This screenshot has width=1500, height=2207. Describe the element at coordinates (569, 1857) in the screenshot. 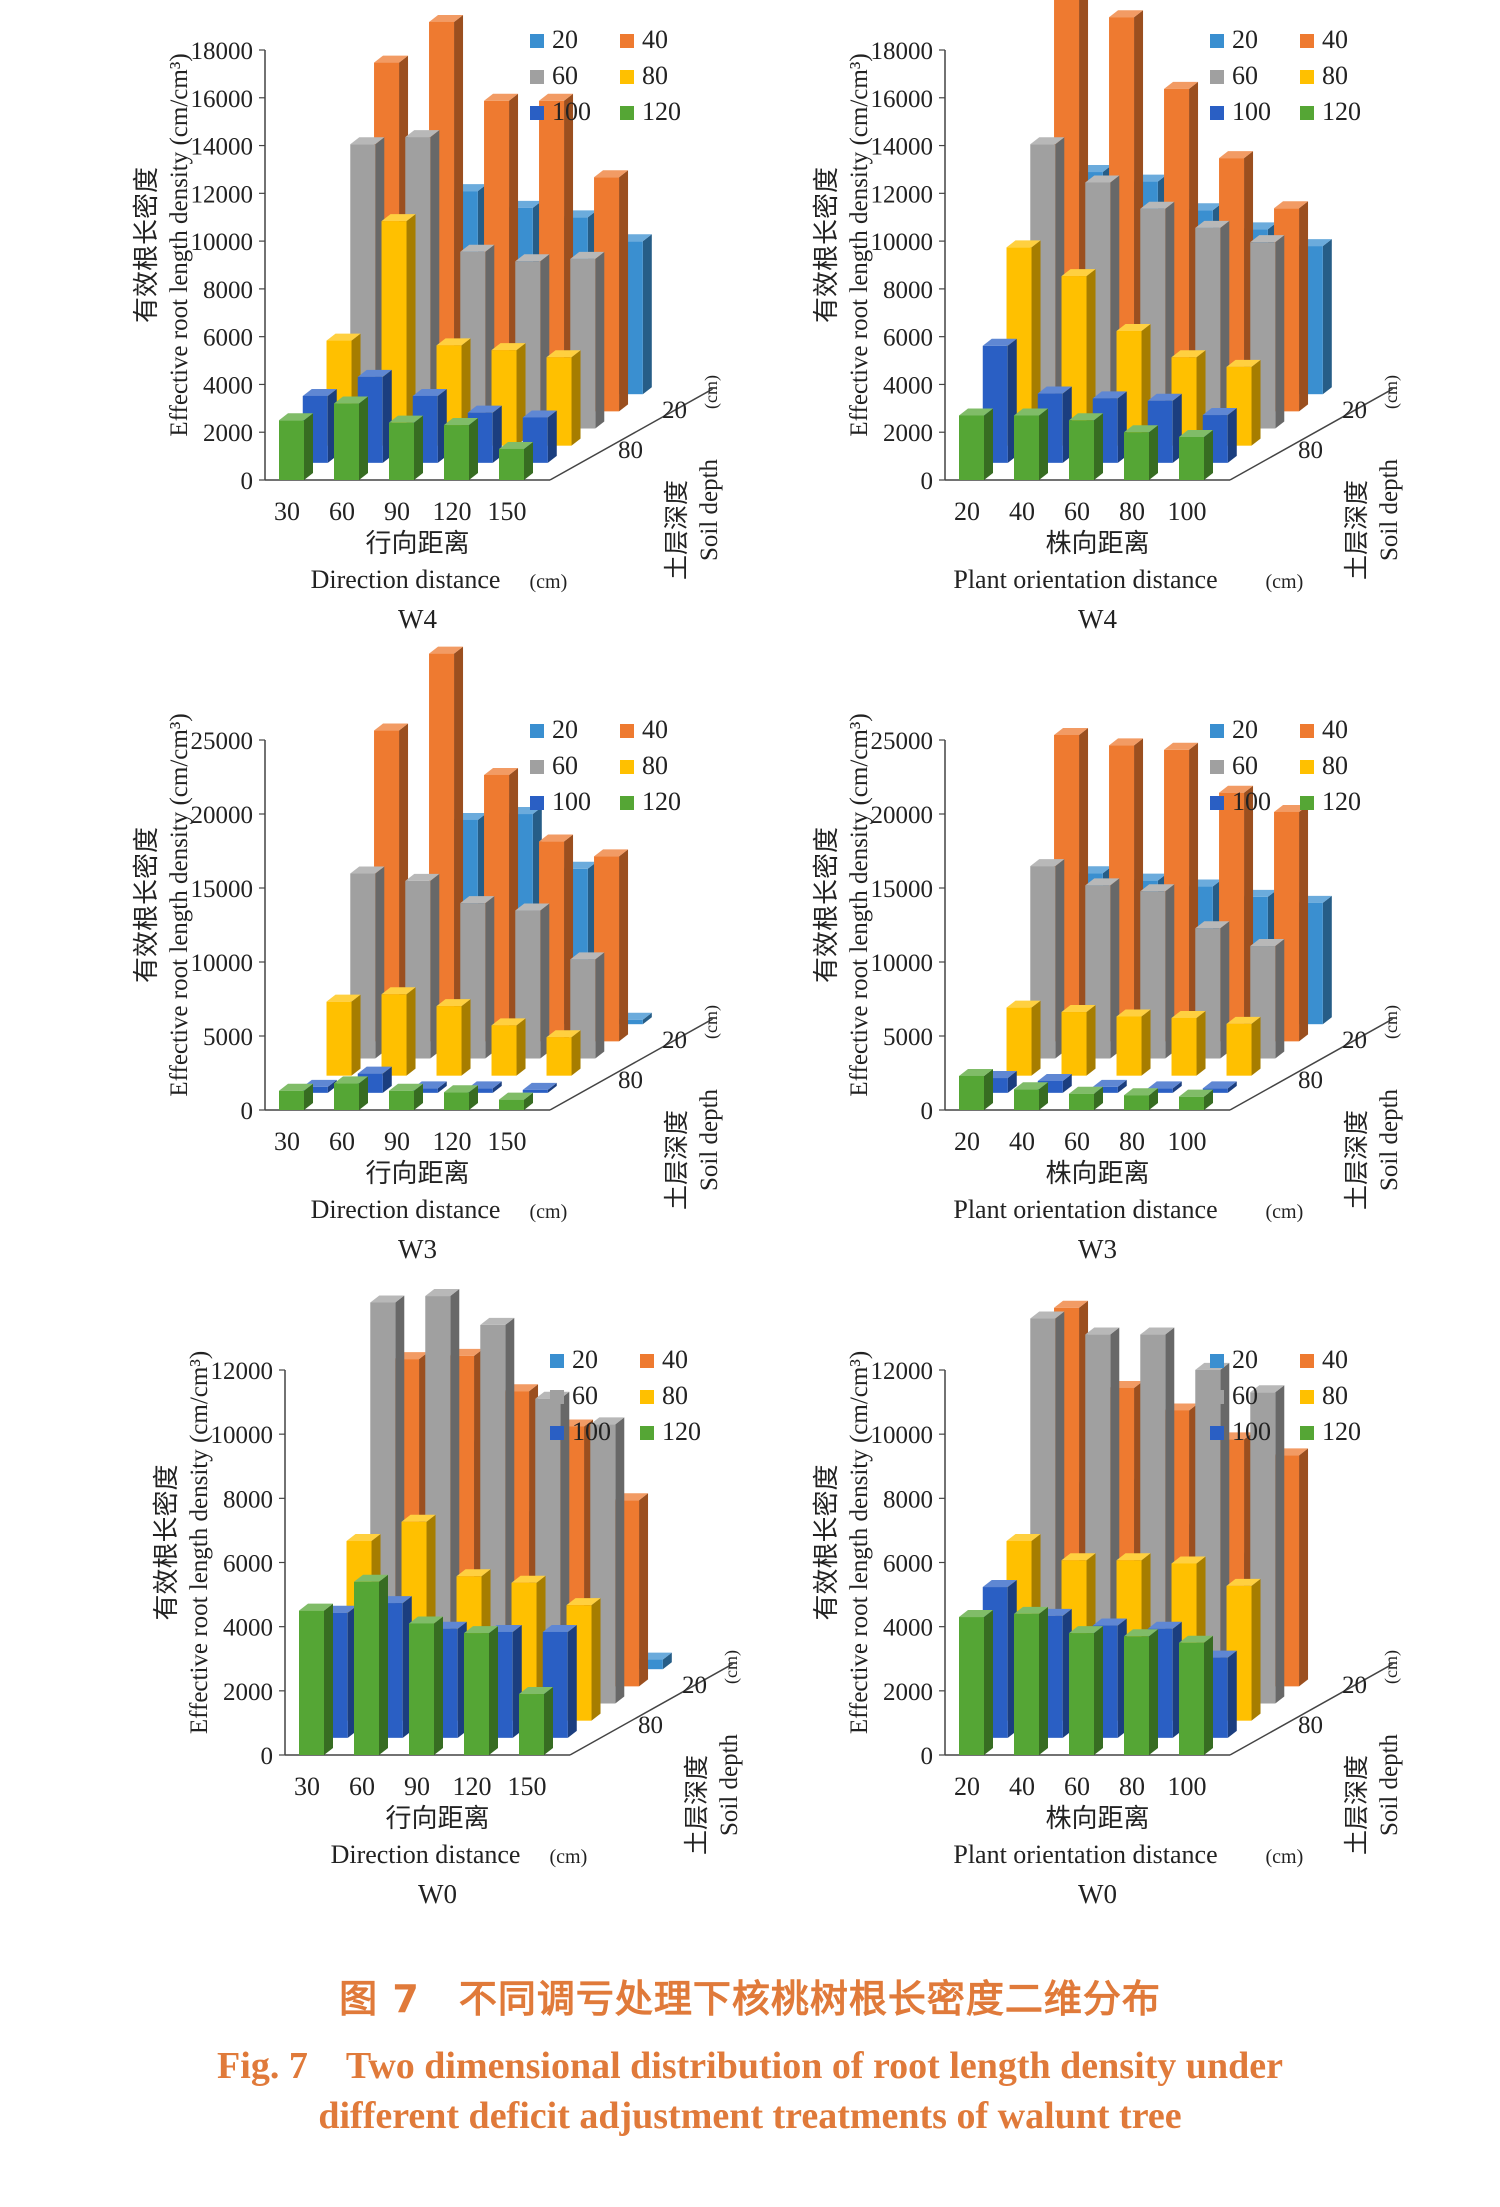

I see `x-axis-unit: (cm)` at that location.